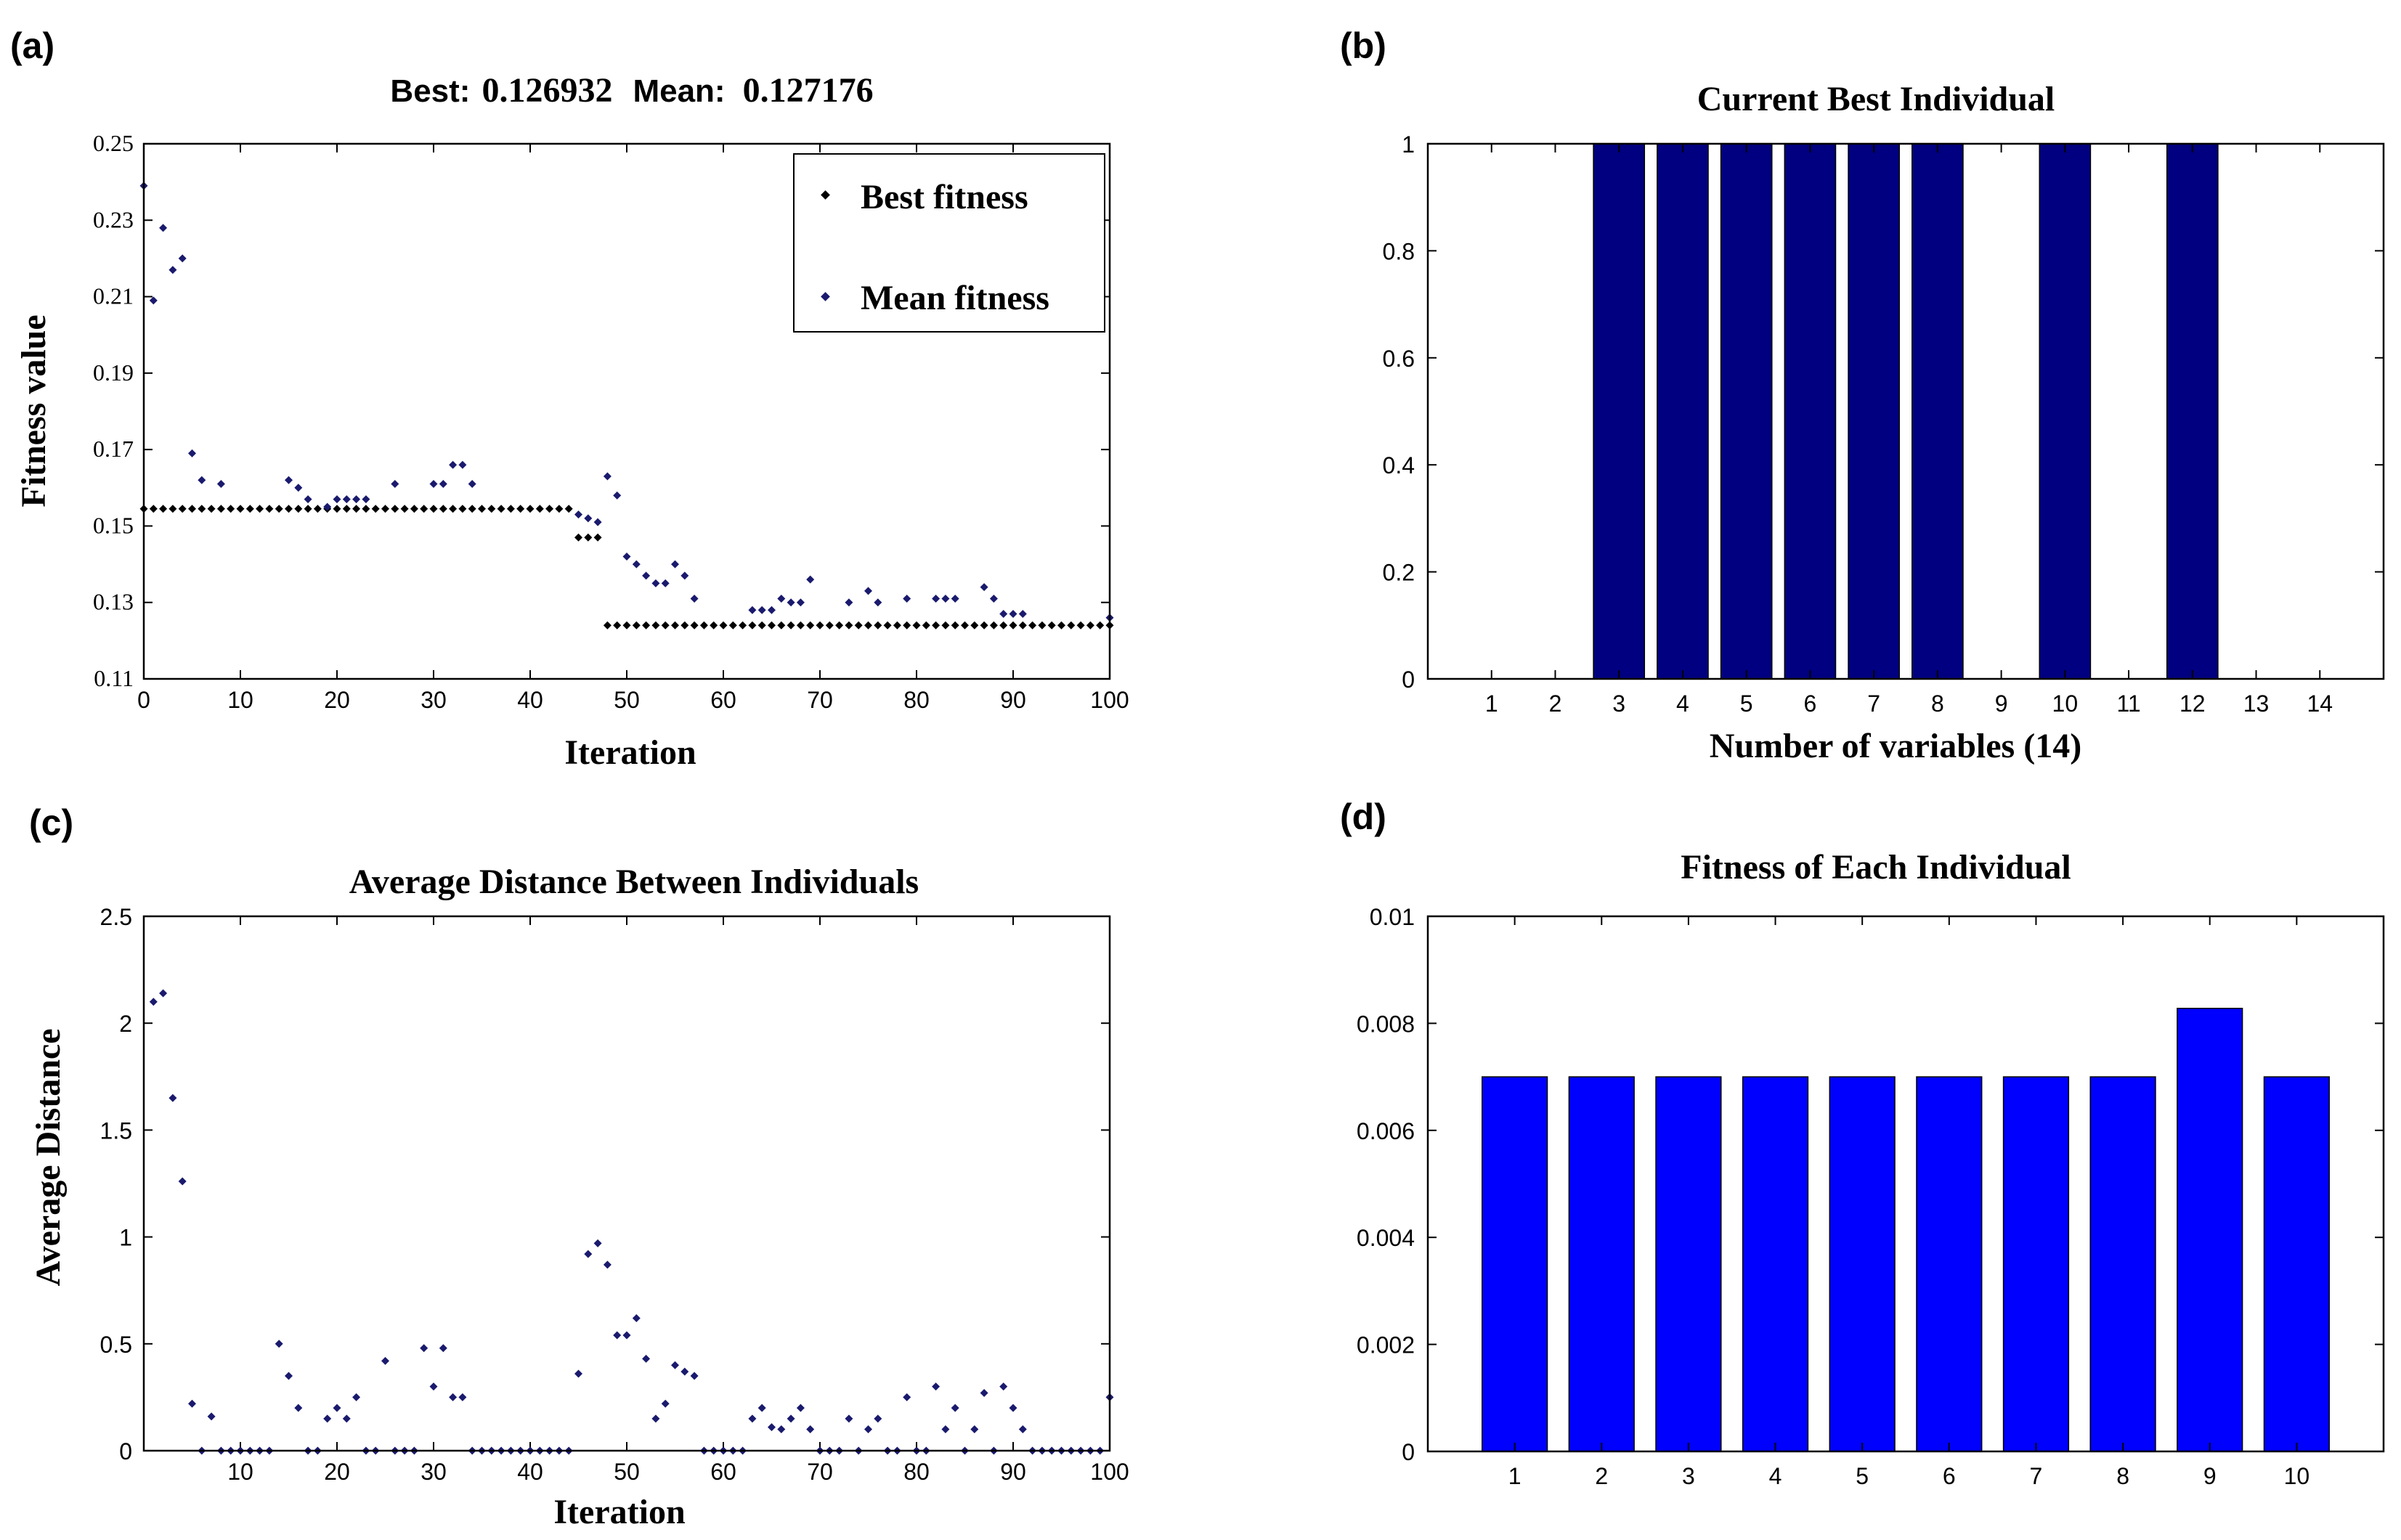 The width and height of the screenshot is (2401, 1540). I want to click on panel-c-points, so click(631, 1222).